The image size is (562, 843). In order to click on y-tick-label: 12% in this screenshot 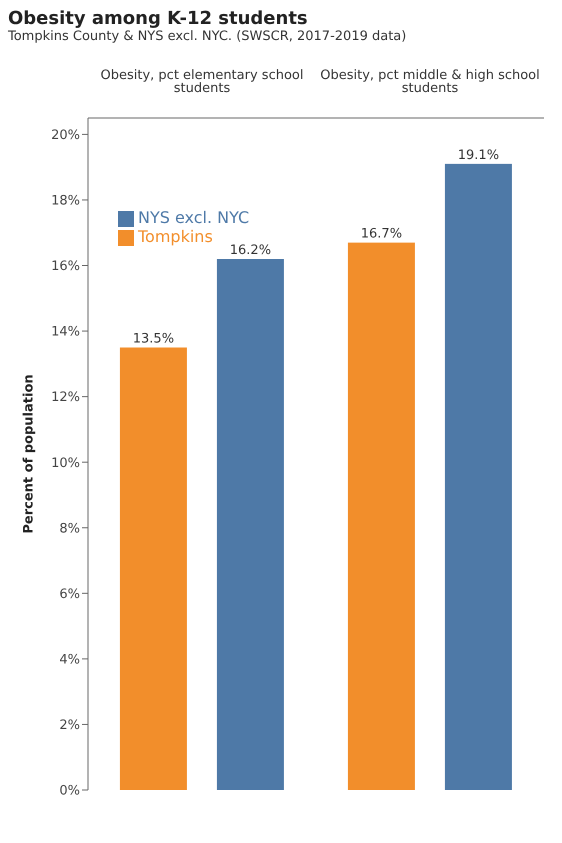, I will do `click(65, 398)`.